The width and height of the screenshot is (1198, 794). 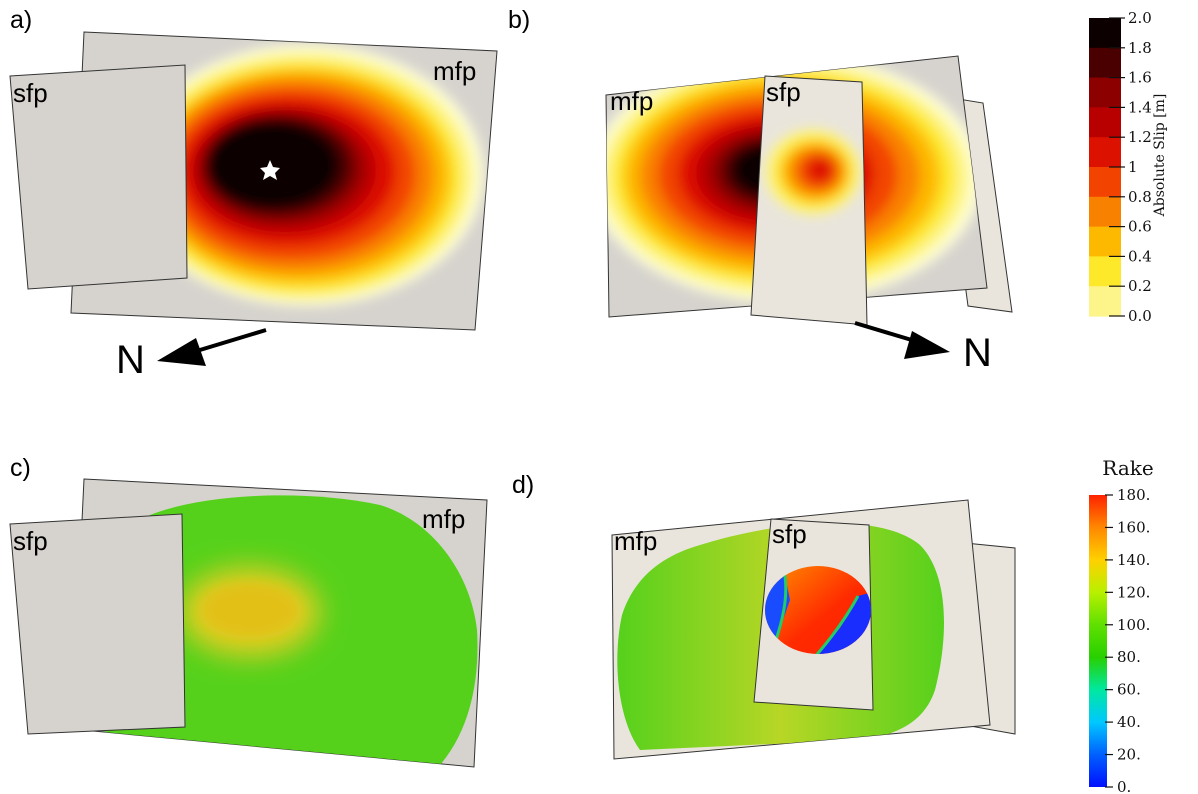 What do you see at coordinates (306, 175) in the screenshot?
I see `slip-contours-main` at bounding box center [306, 175].